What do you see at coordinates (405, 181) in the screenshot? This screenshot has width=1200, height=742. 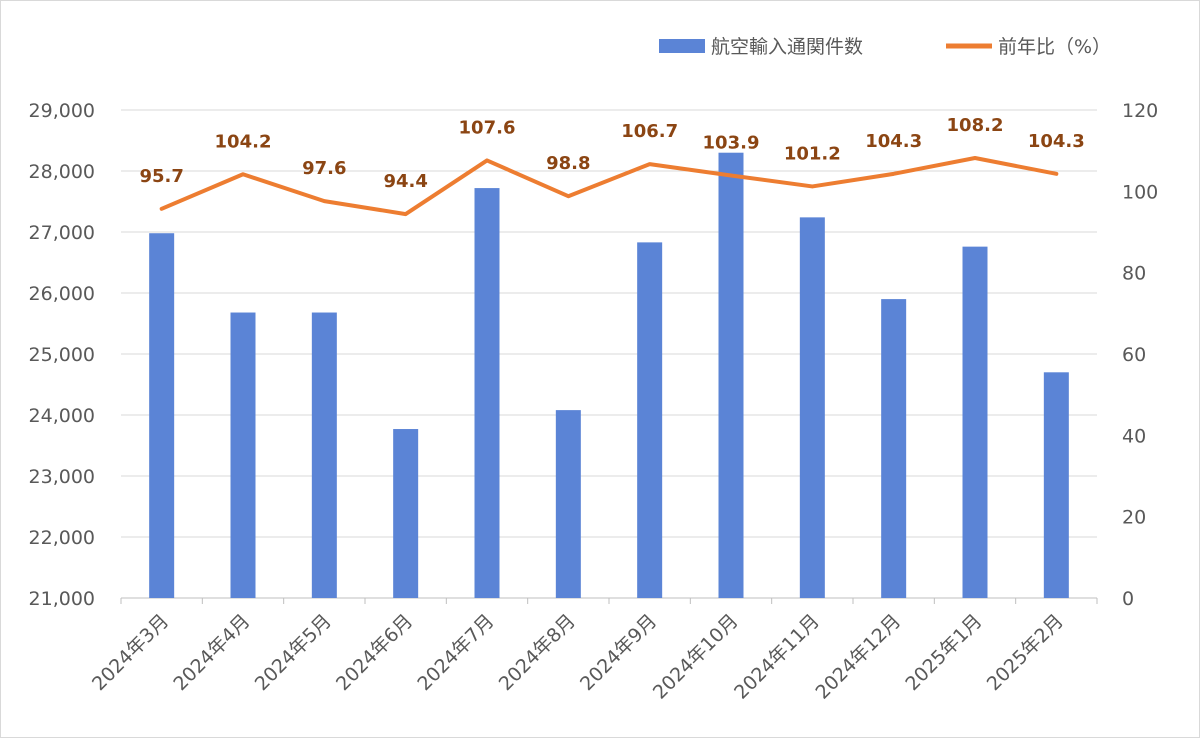 I see `ratio-data-label: 94.4` at bounding box center [405, 181].